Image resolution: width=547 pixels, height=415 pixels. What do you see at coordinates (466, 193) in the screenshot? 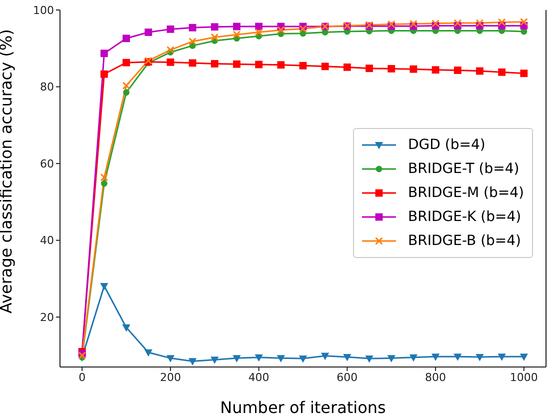
I see `legend-label: BRIDGE-M (b=4)` at bounding box center [466, 193].